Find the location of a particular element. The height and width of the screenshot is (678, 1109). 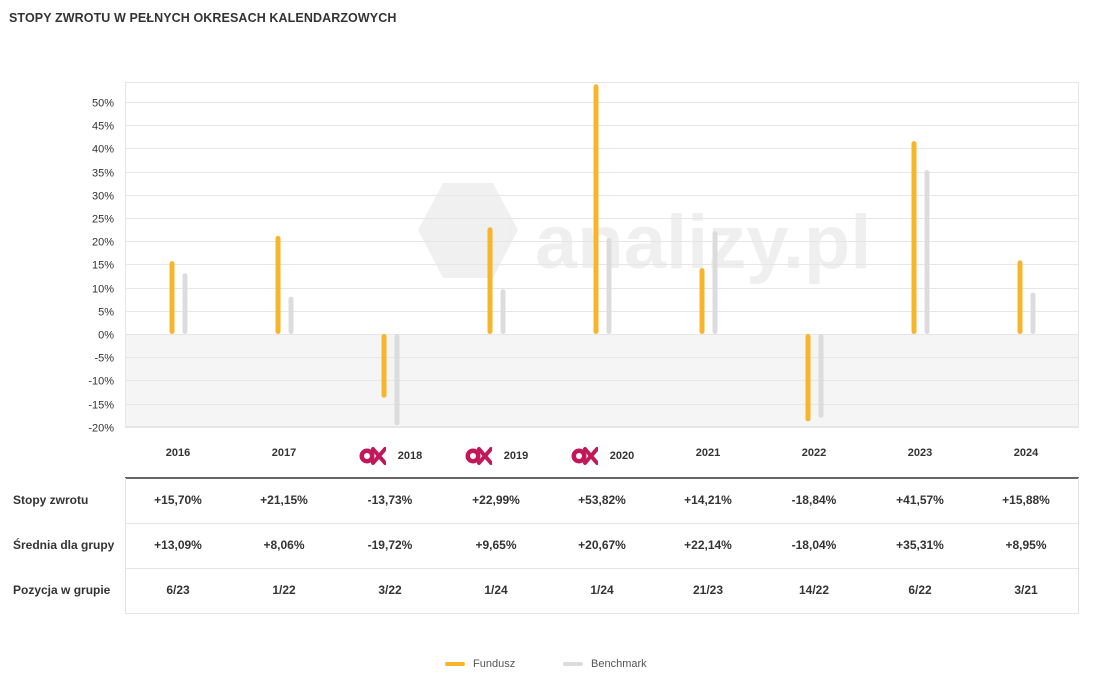

table-cell: 1/22 is located at coordinates (284, 590).